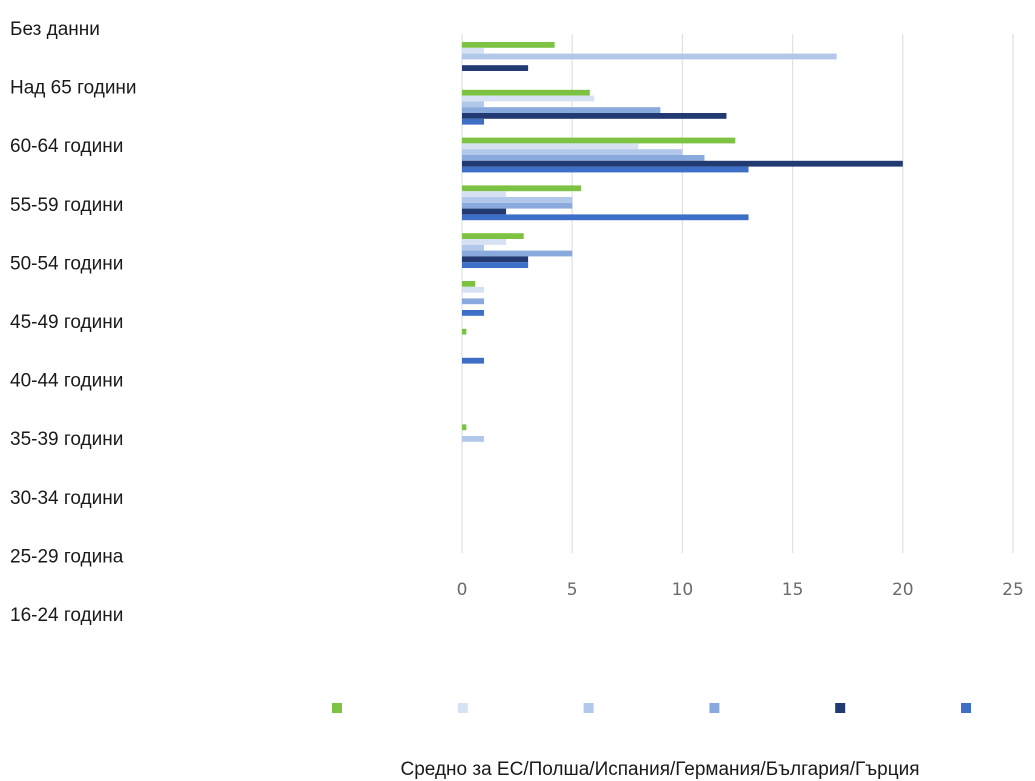  I want to click on x-tick-label: 20, so click(903, 590).